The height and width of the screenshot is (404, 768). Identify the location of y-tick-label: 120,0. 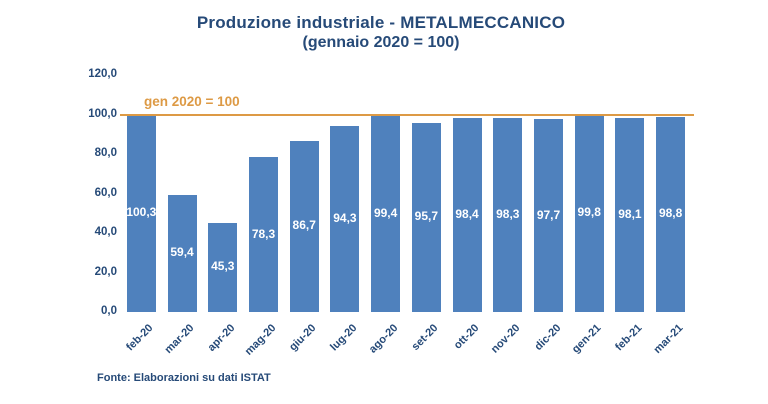
(102, 74).